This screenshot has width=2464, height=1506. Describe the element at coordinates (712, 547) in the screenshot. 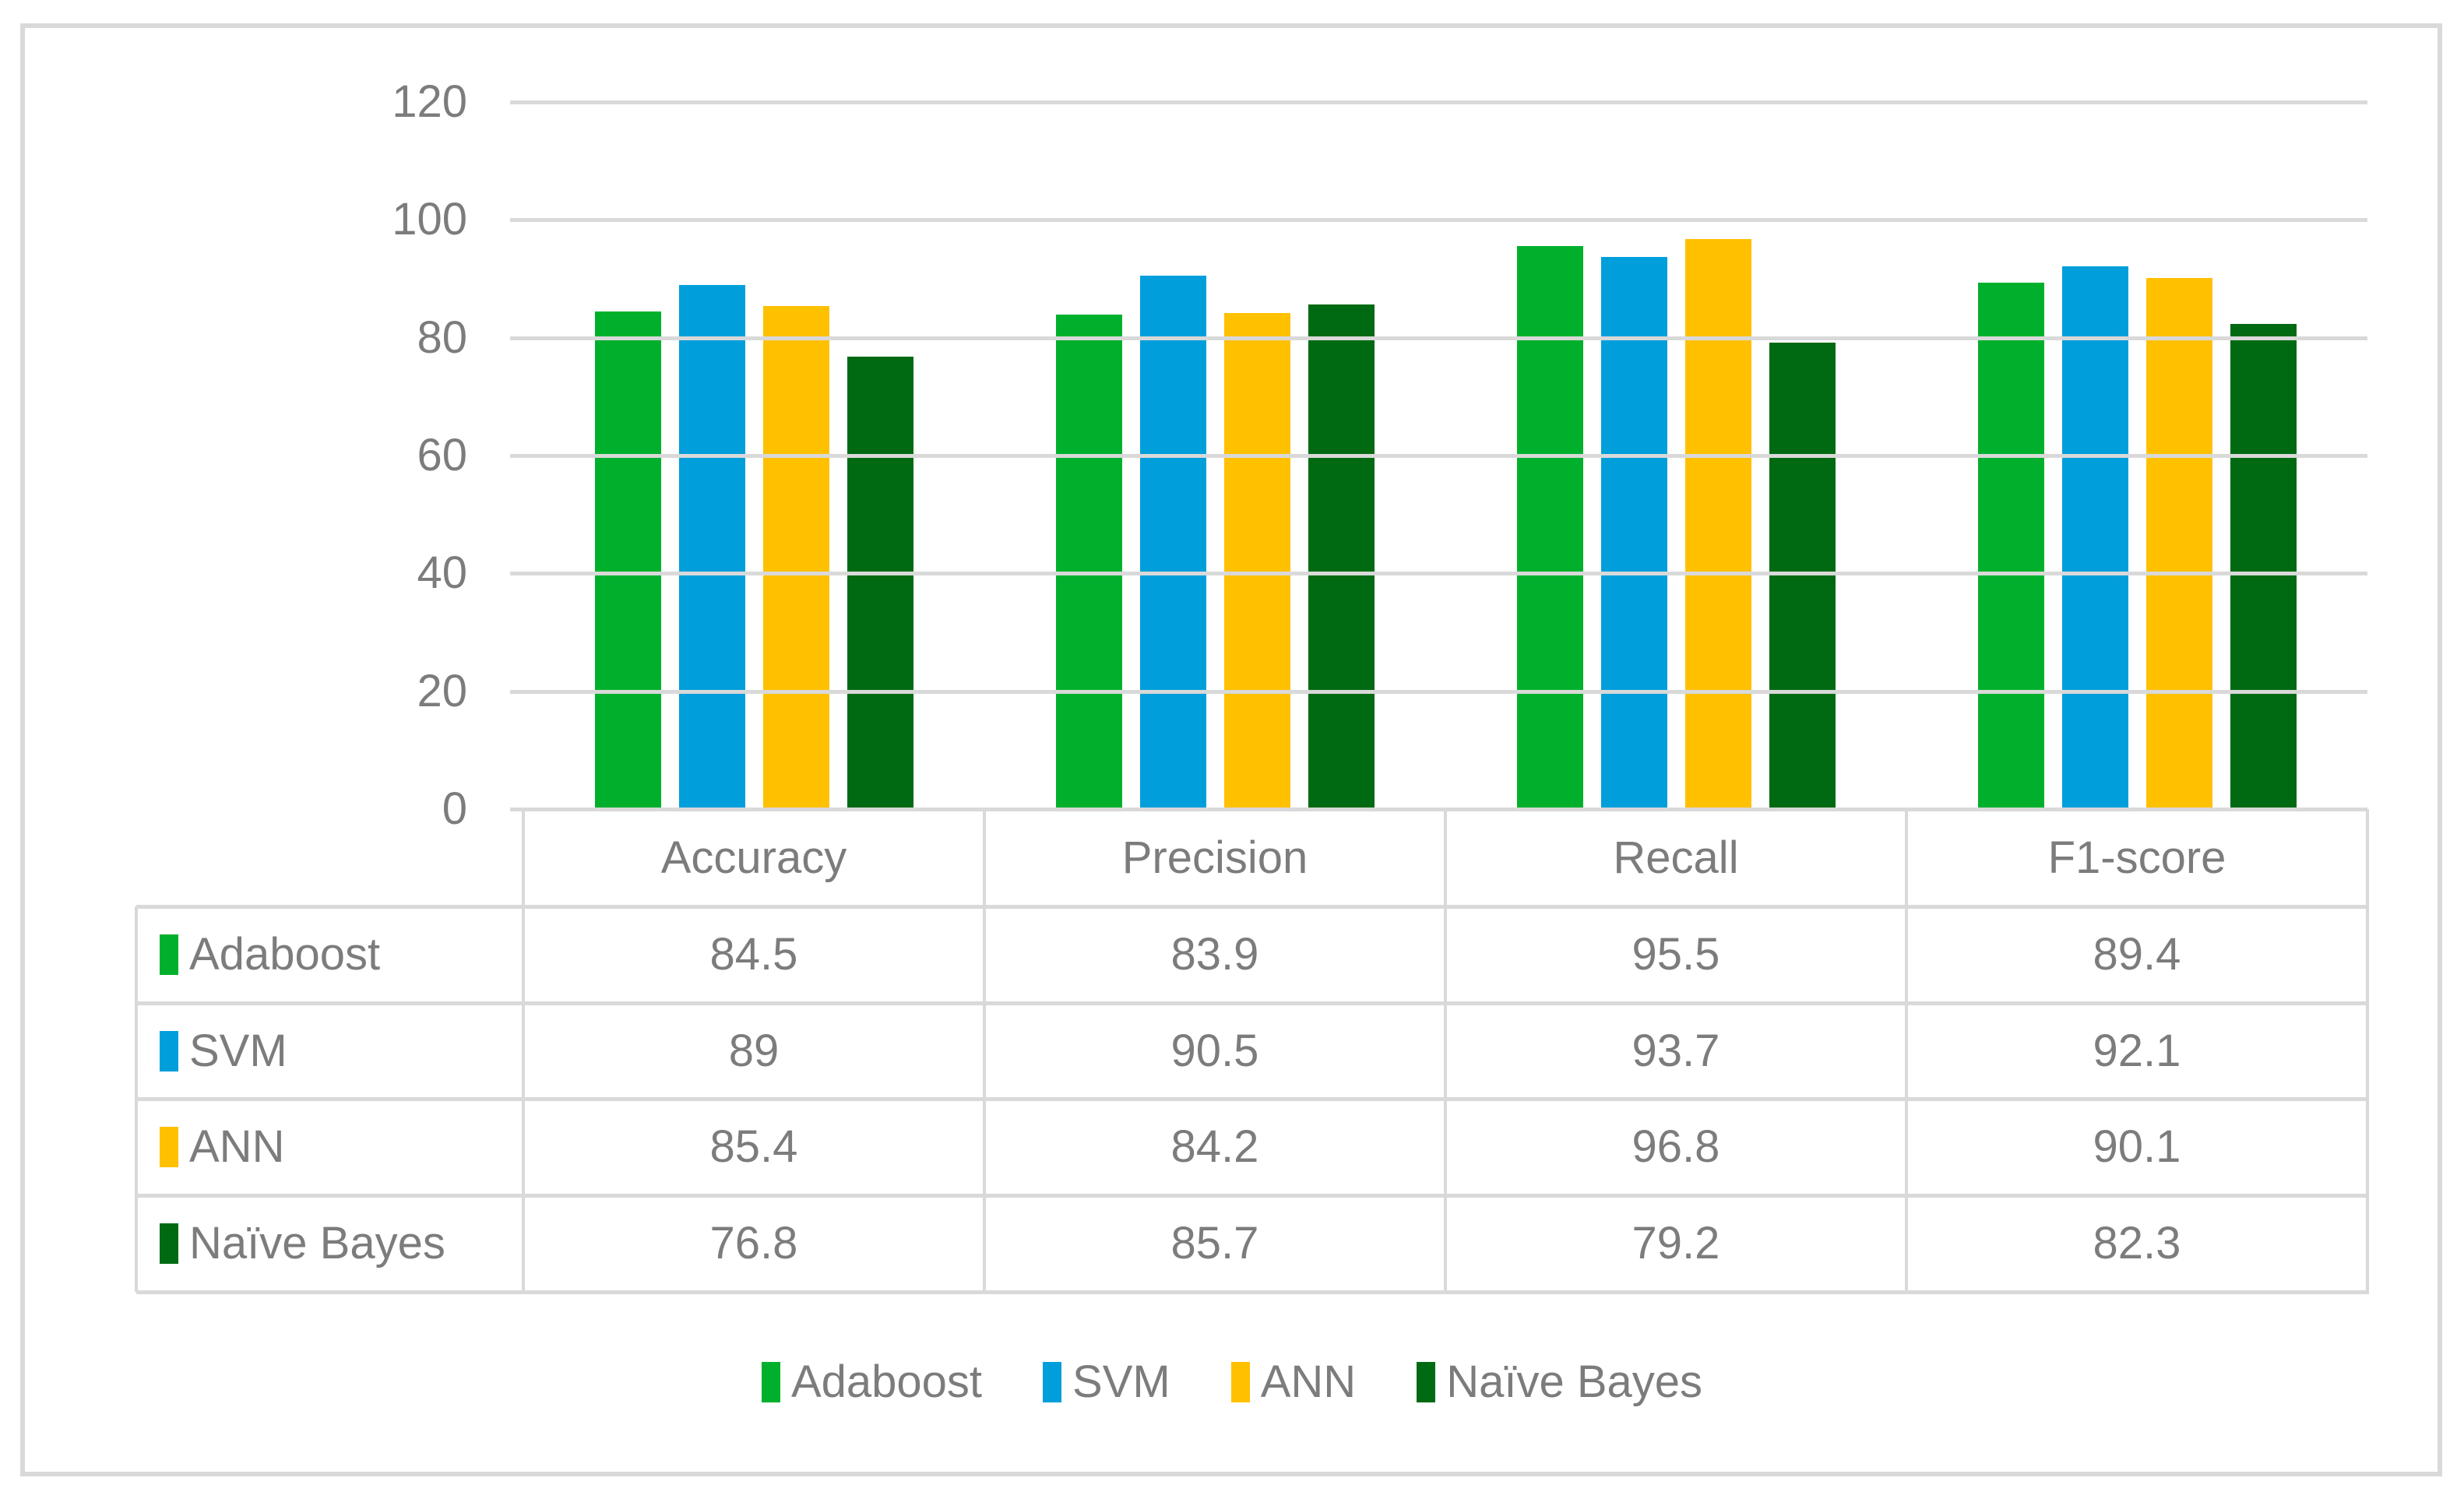

I see `bar-svm-accuracy` at that location.